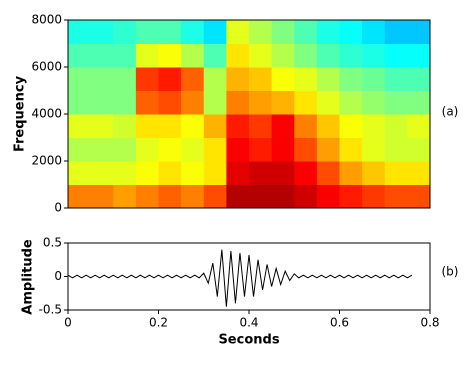 The image size is (464, 368). What do you see at coordinates (429, 323) in the screenshot?
I see `x-tick-label: 0.8` at bounding box center [429, 323].